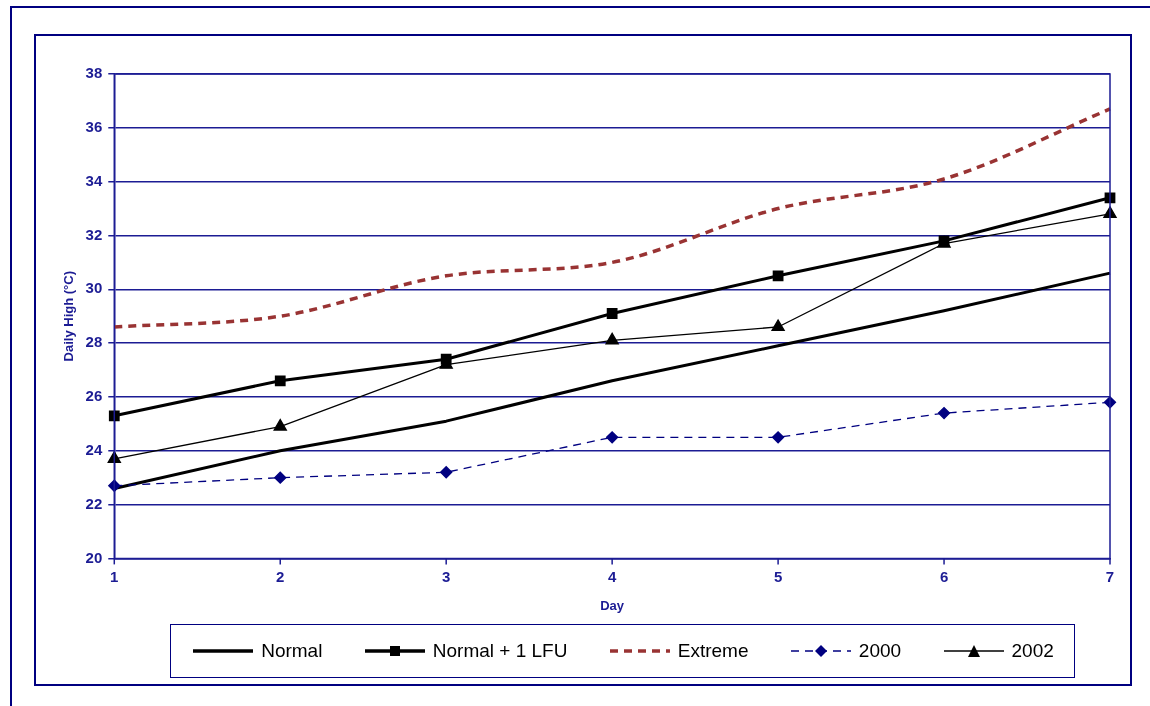 The image size is (1150, 706). I want to click on legend-label: 2002, so click(1032, 651).